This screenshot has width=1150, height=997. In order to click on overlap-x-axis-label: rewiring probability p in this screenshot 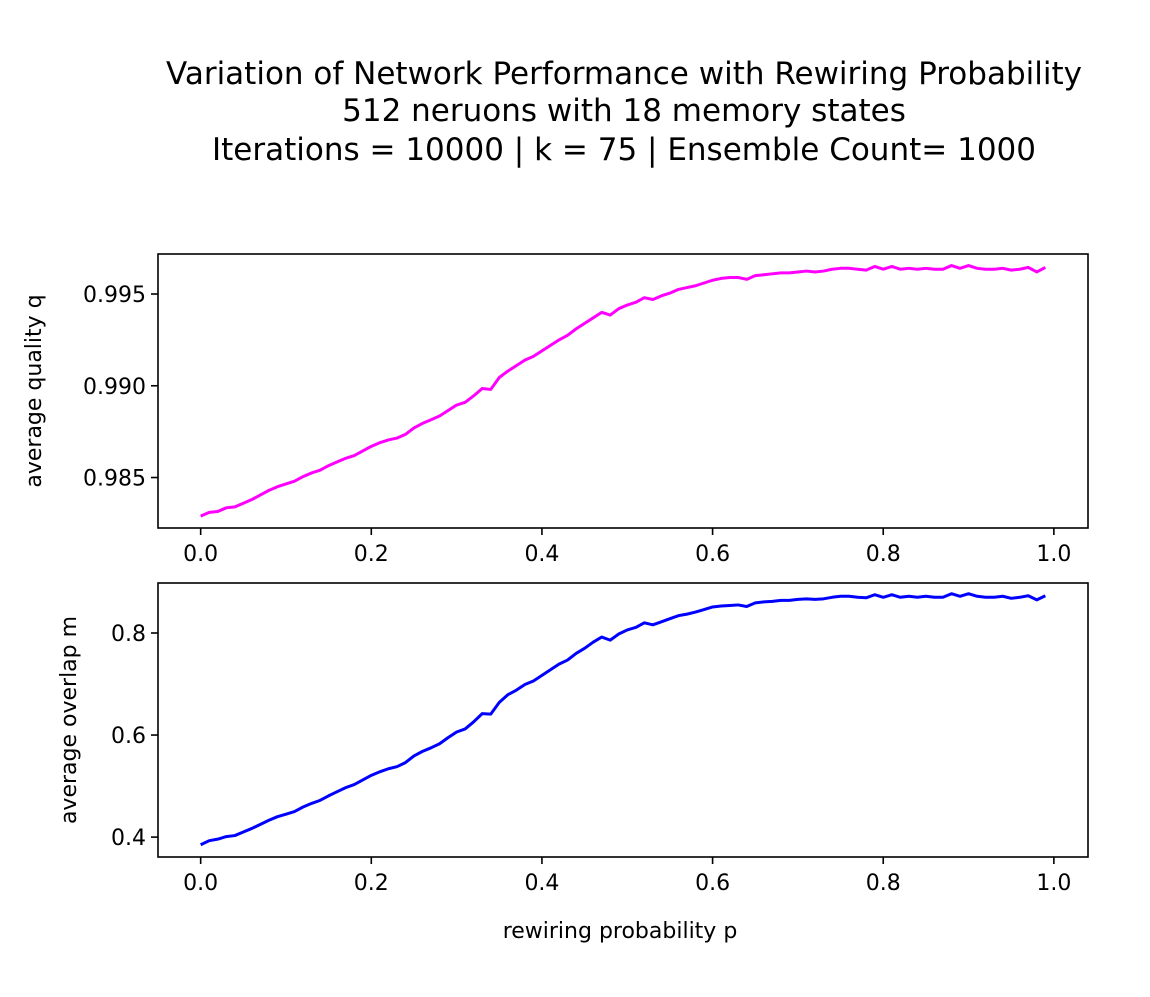, I will do `click(620, 931)`.